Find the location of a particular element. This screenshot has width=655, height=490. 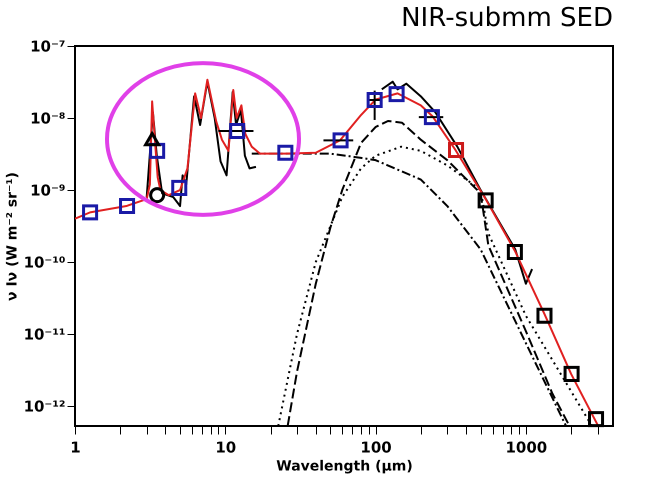

x-tick-label: 1 is located at coordinates (75, 447).